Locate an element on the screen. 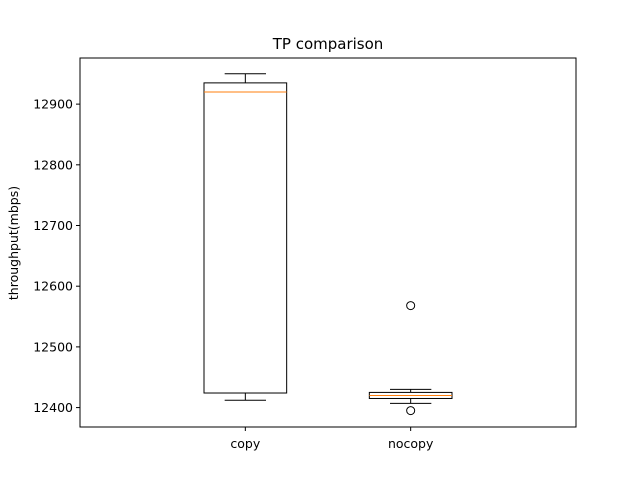 This screenshot has height=480, width=640. y-tick-label: 12500 is located at coordinates (53, 346).